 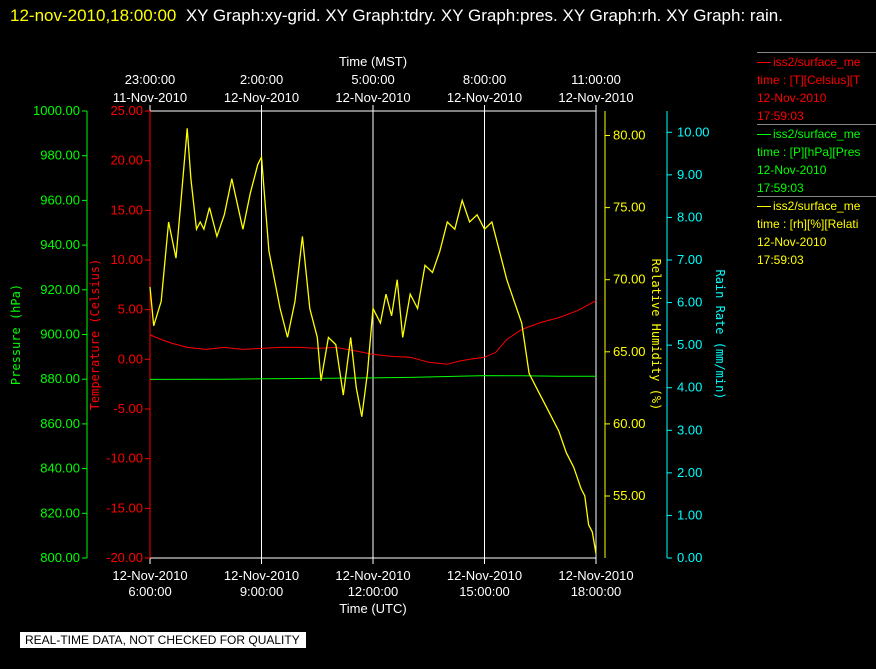 What do you see at coordinates (130, 309) in the screenshot?
I see `temperature-tick-label: 5.00` at bounding box center [130, 309].